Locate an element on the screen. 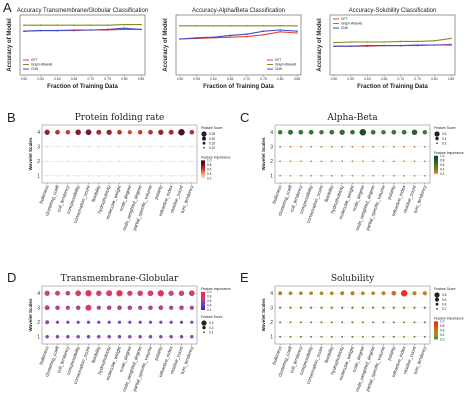 The width and height of the screenshot is (474, 418). panel-letter-e: E is located at coordinates (244, 277).